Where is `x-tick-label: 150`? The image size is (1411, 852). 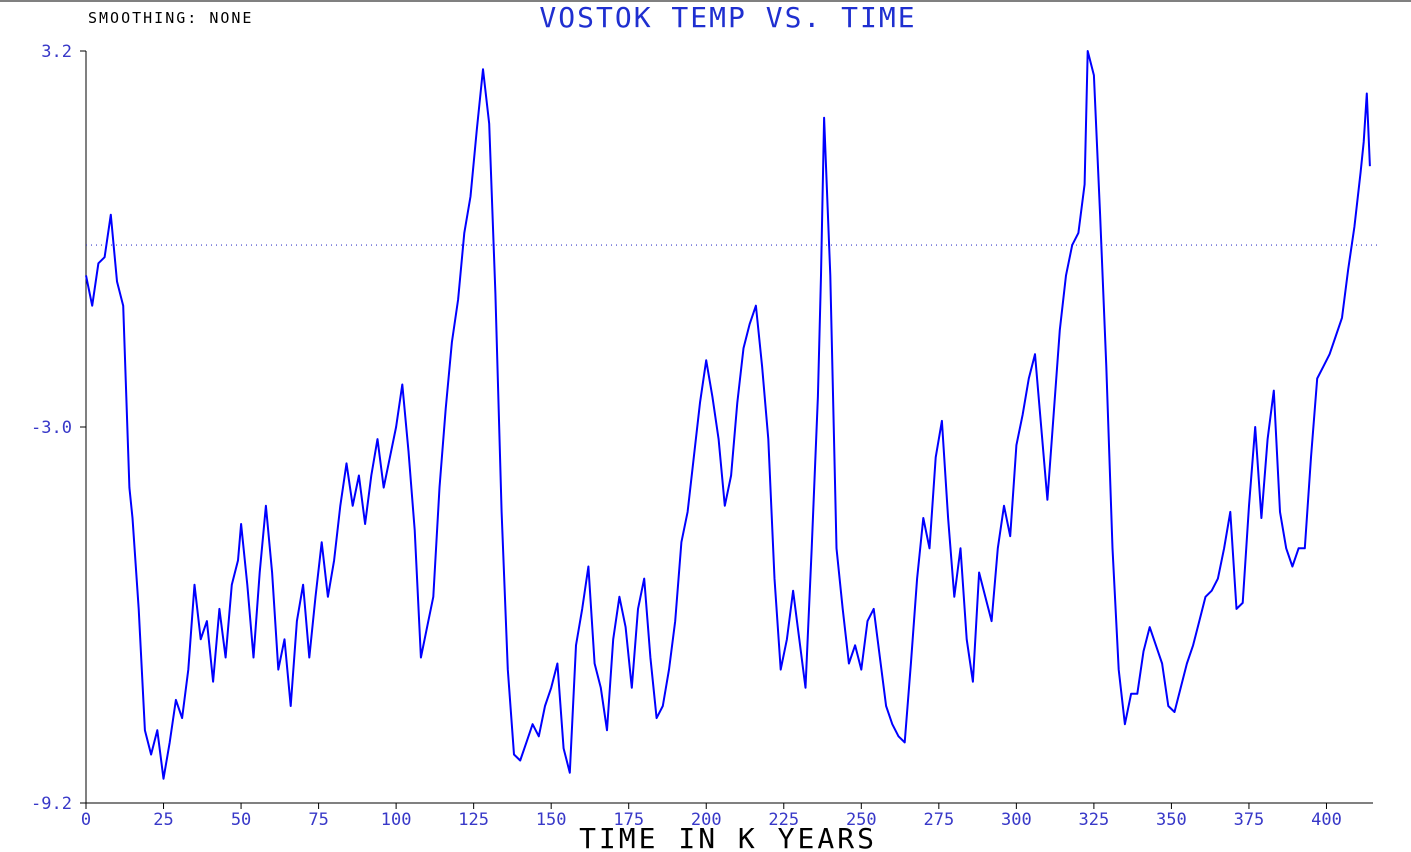 x-tick-label: 150 is located at coordinates (551, 820).